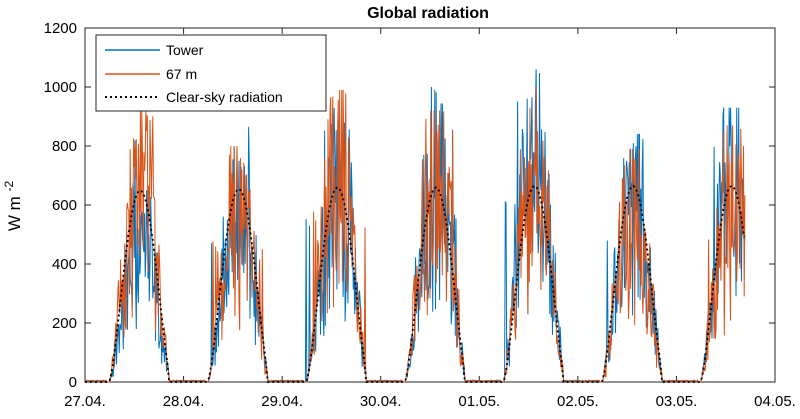 The width and height of the screenshot is (800, 419). Describe the element at coordinates (184, 401) in the screenshot. I see `x-tick-label: 28.04.` at that location.